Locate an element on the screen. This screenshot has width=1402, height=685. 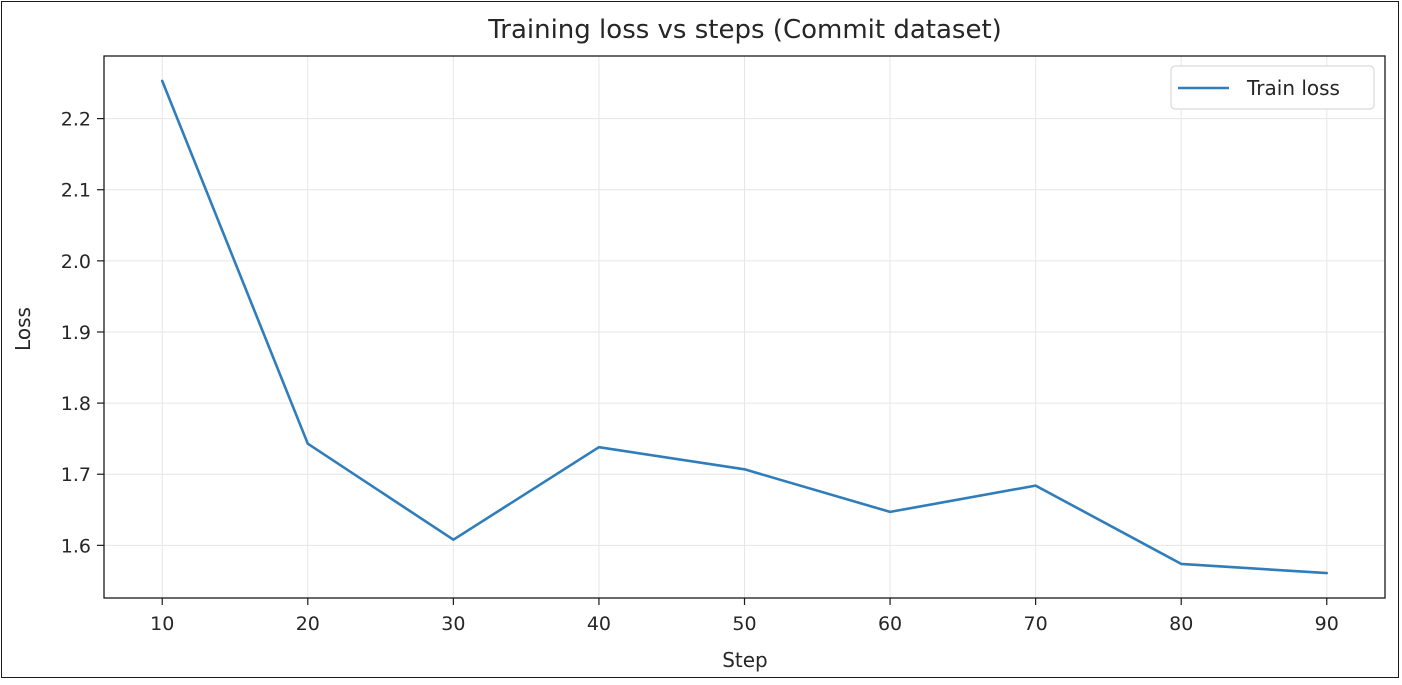
y-tick-label: 2.1 is located at coordinates (76, 191).